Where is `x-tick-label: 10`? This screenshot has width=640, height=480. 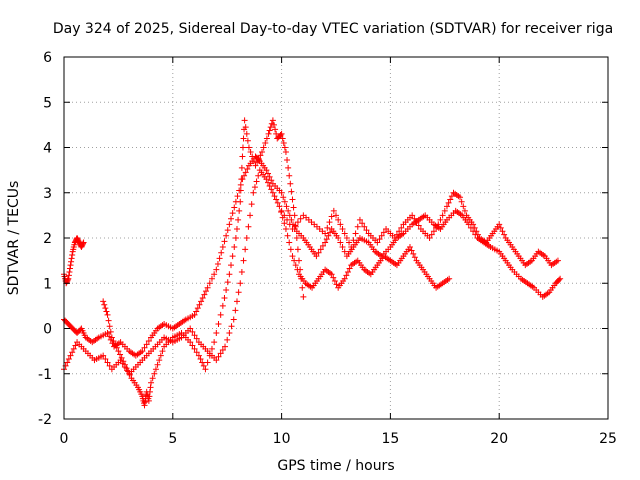 x-tick-label: 10 is located at coordinates (282, 439).